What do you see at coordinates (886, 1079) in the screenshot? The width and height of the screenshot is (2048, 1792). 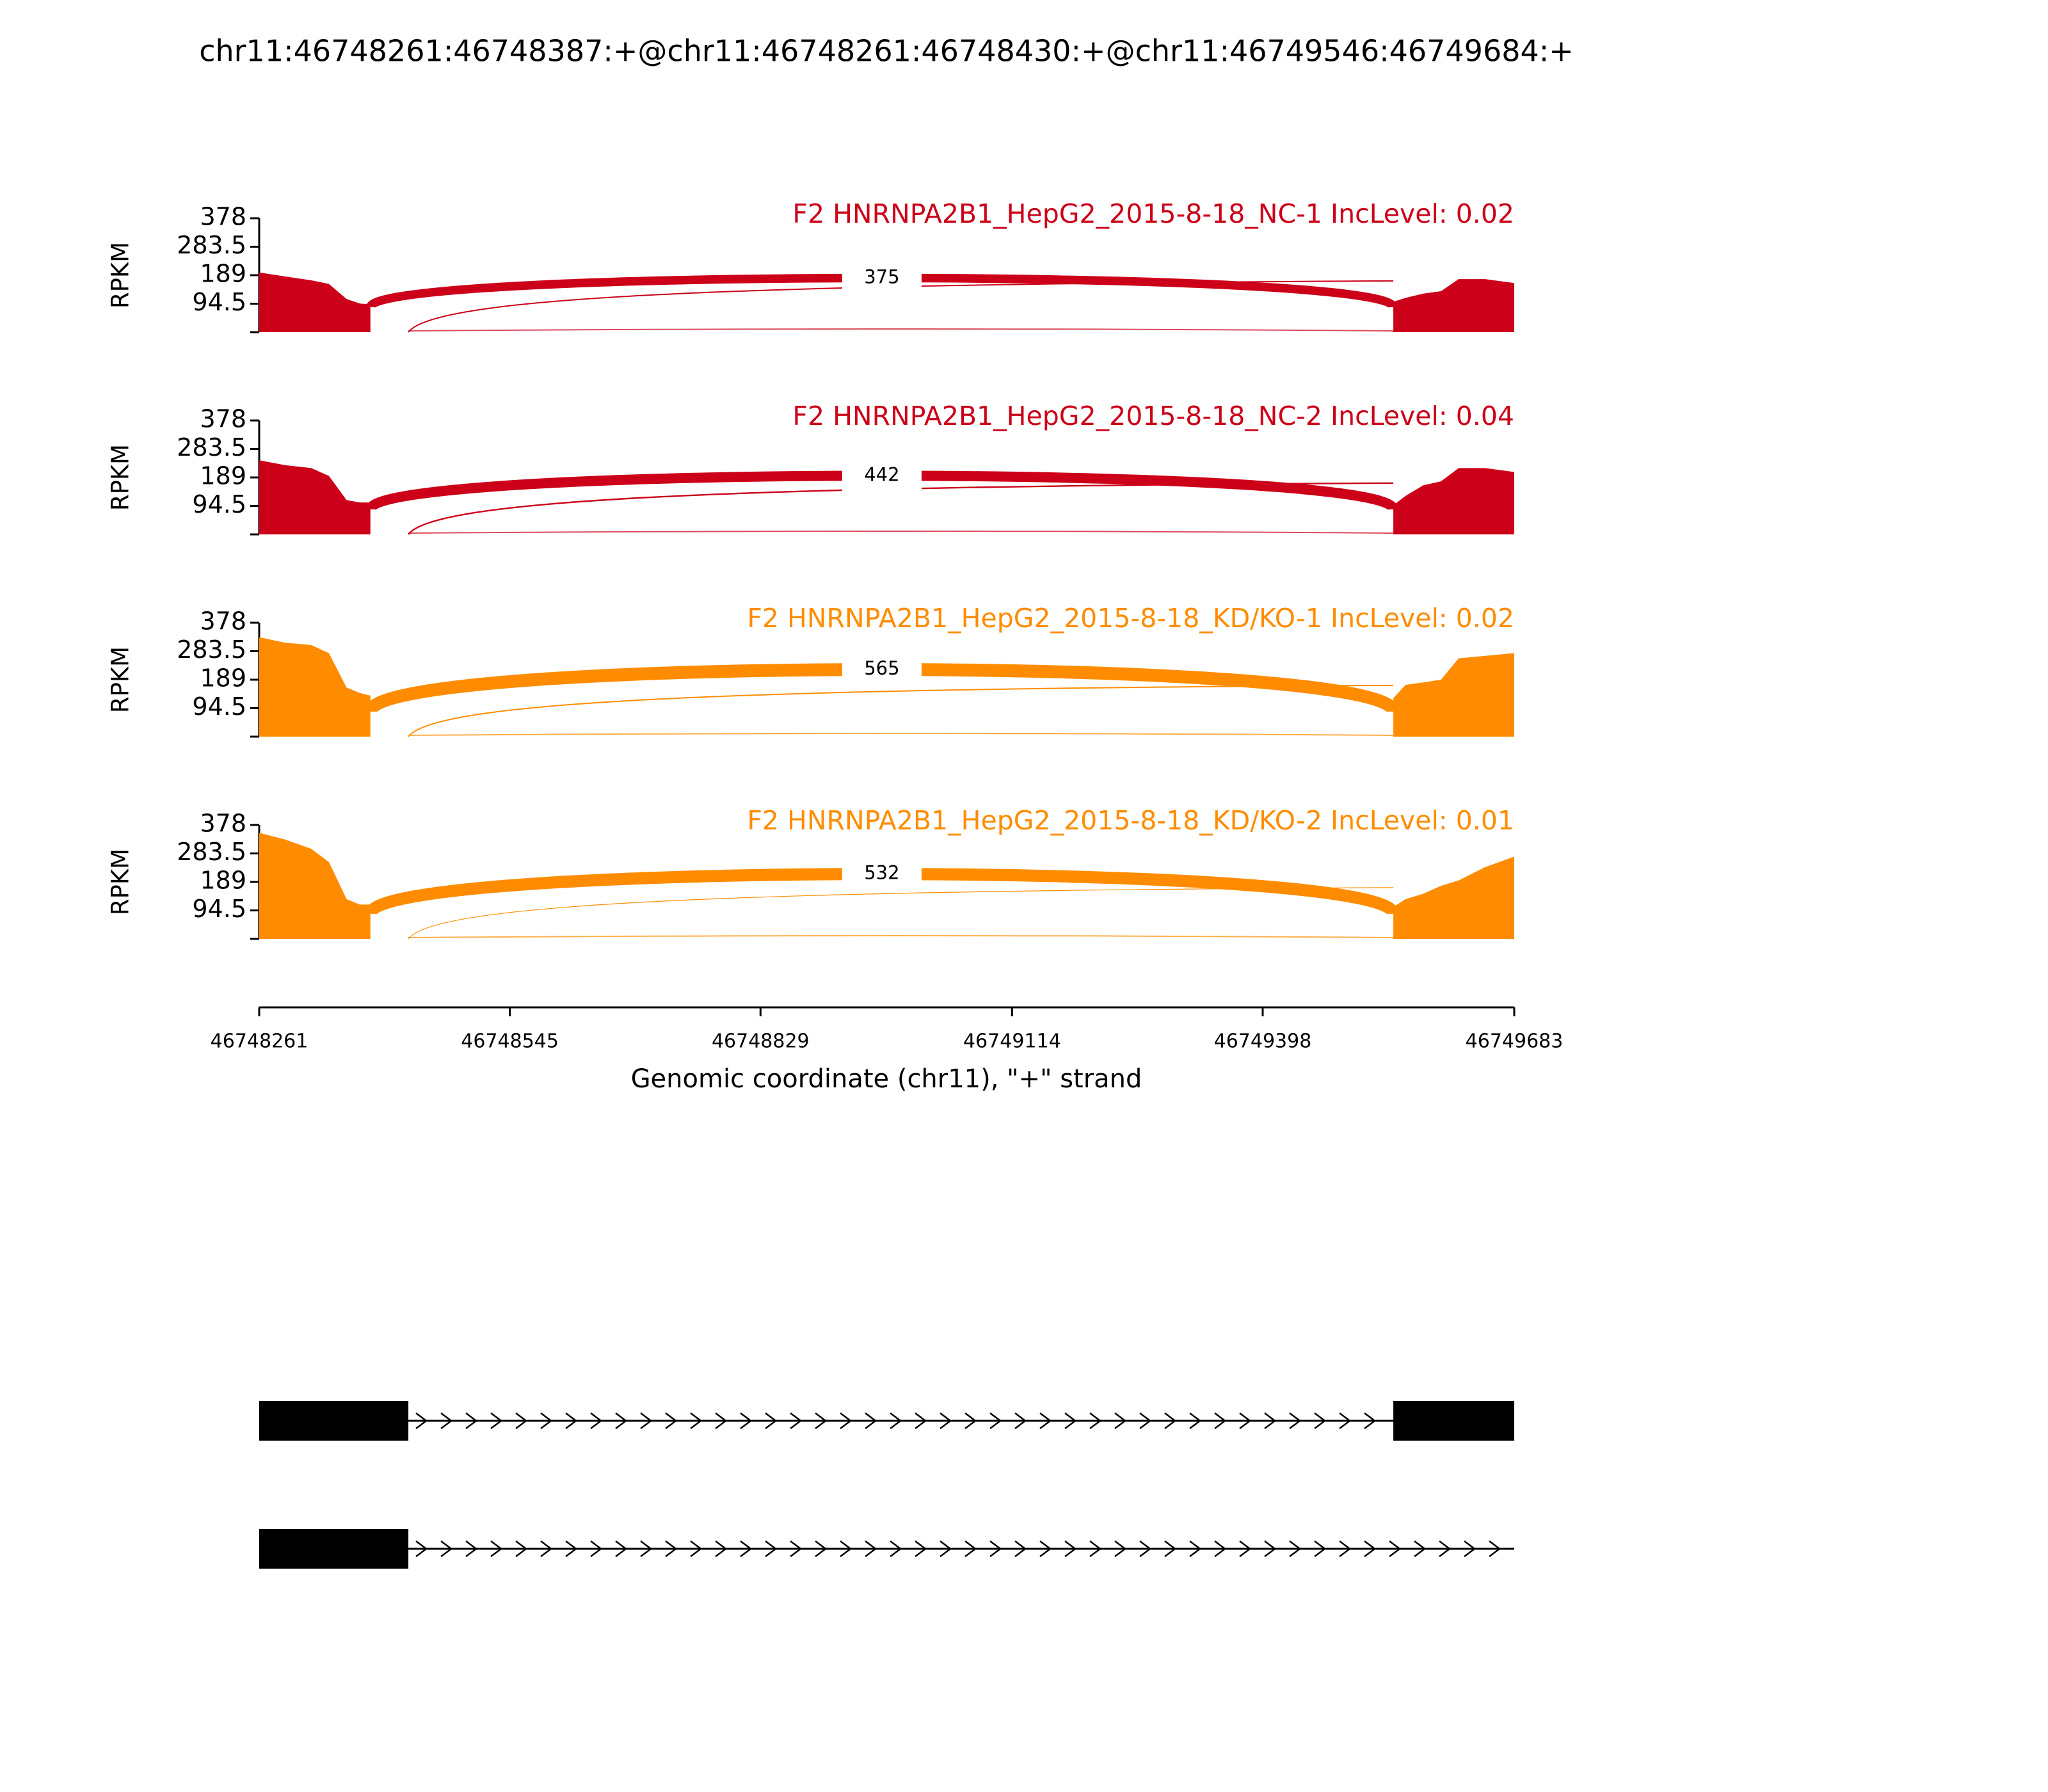 I see `x-axis-label: Genomic coordinate (chr11), "+" strand` at bounding box center [886, 1079].